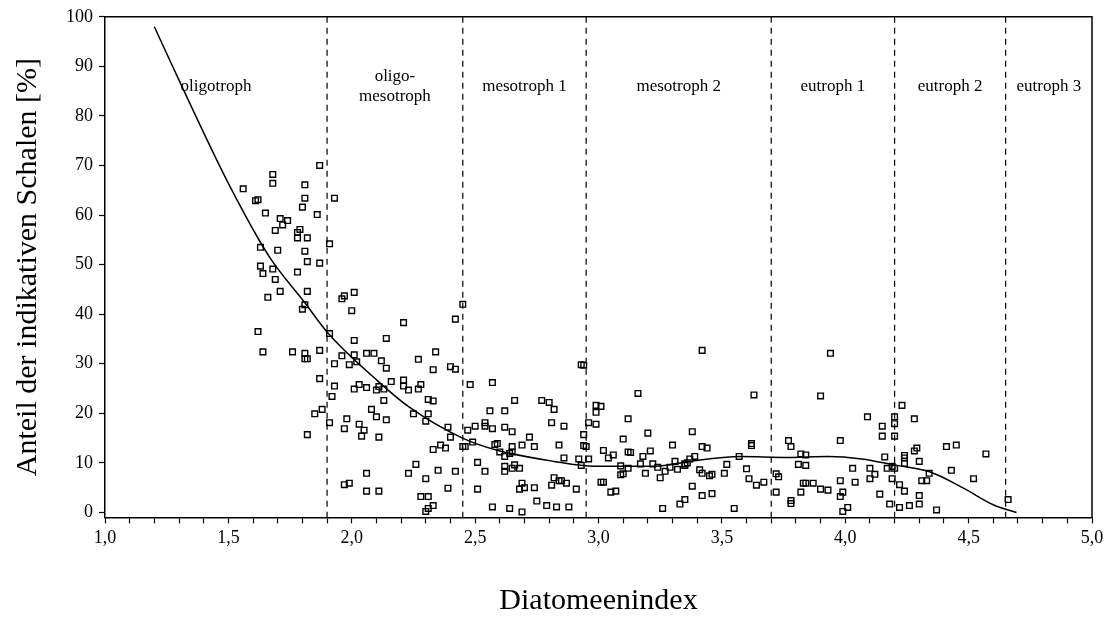 This screenshot has height=633, width=1112. I want to click on annotation: oligo- mesotroph, so click(395, 86).